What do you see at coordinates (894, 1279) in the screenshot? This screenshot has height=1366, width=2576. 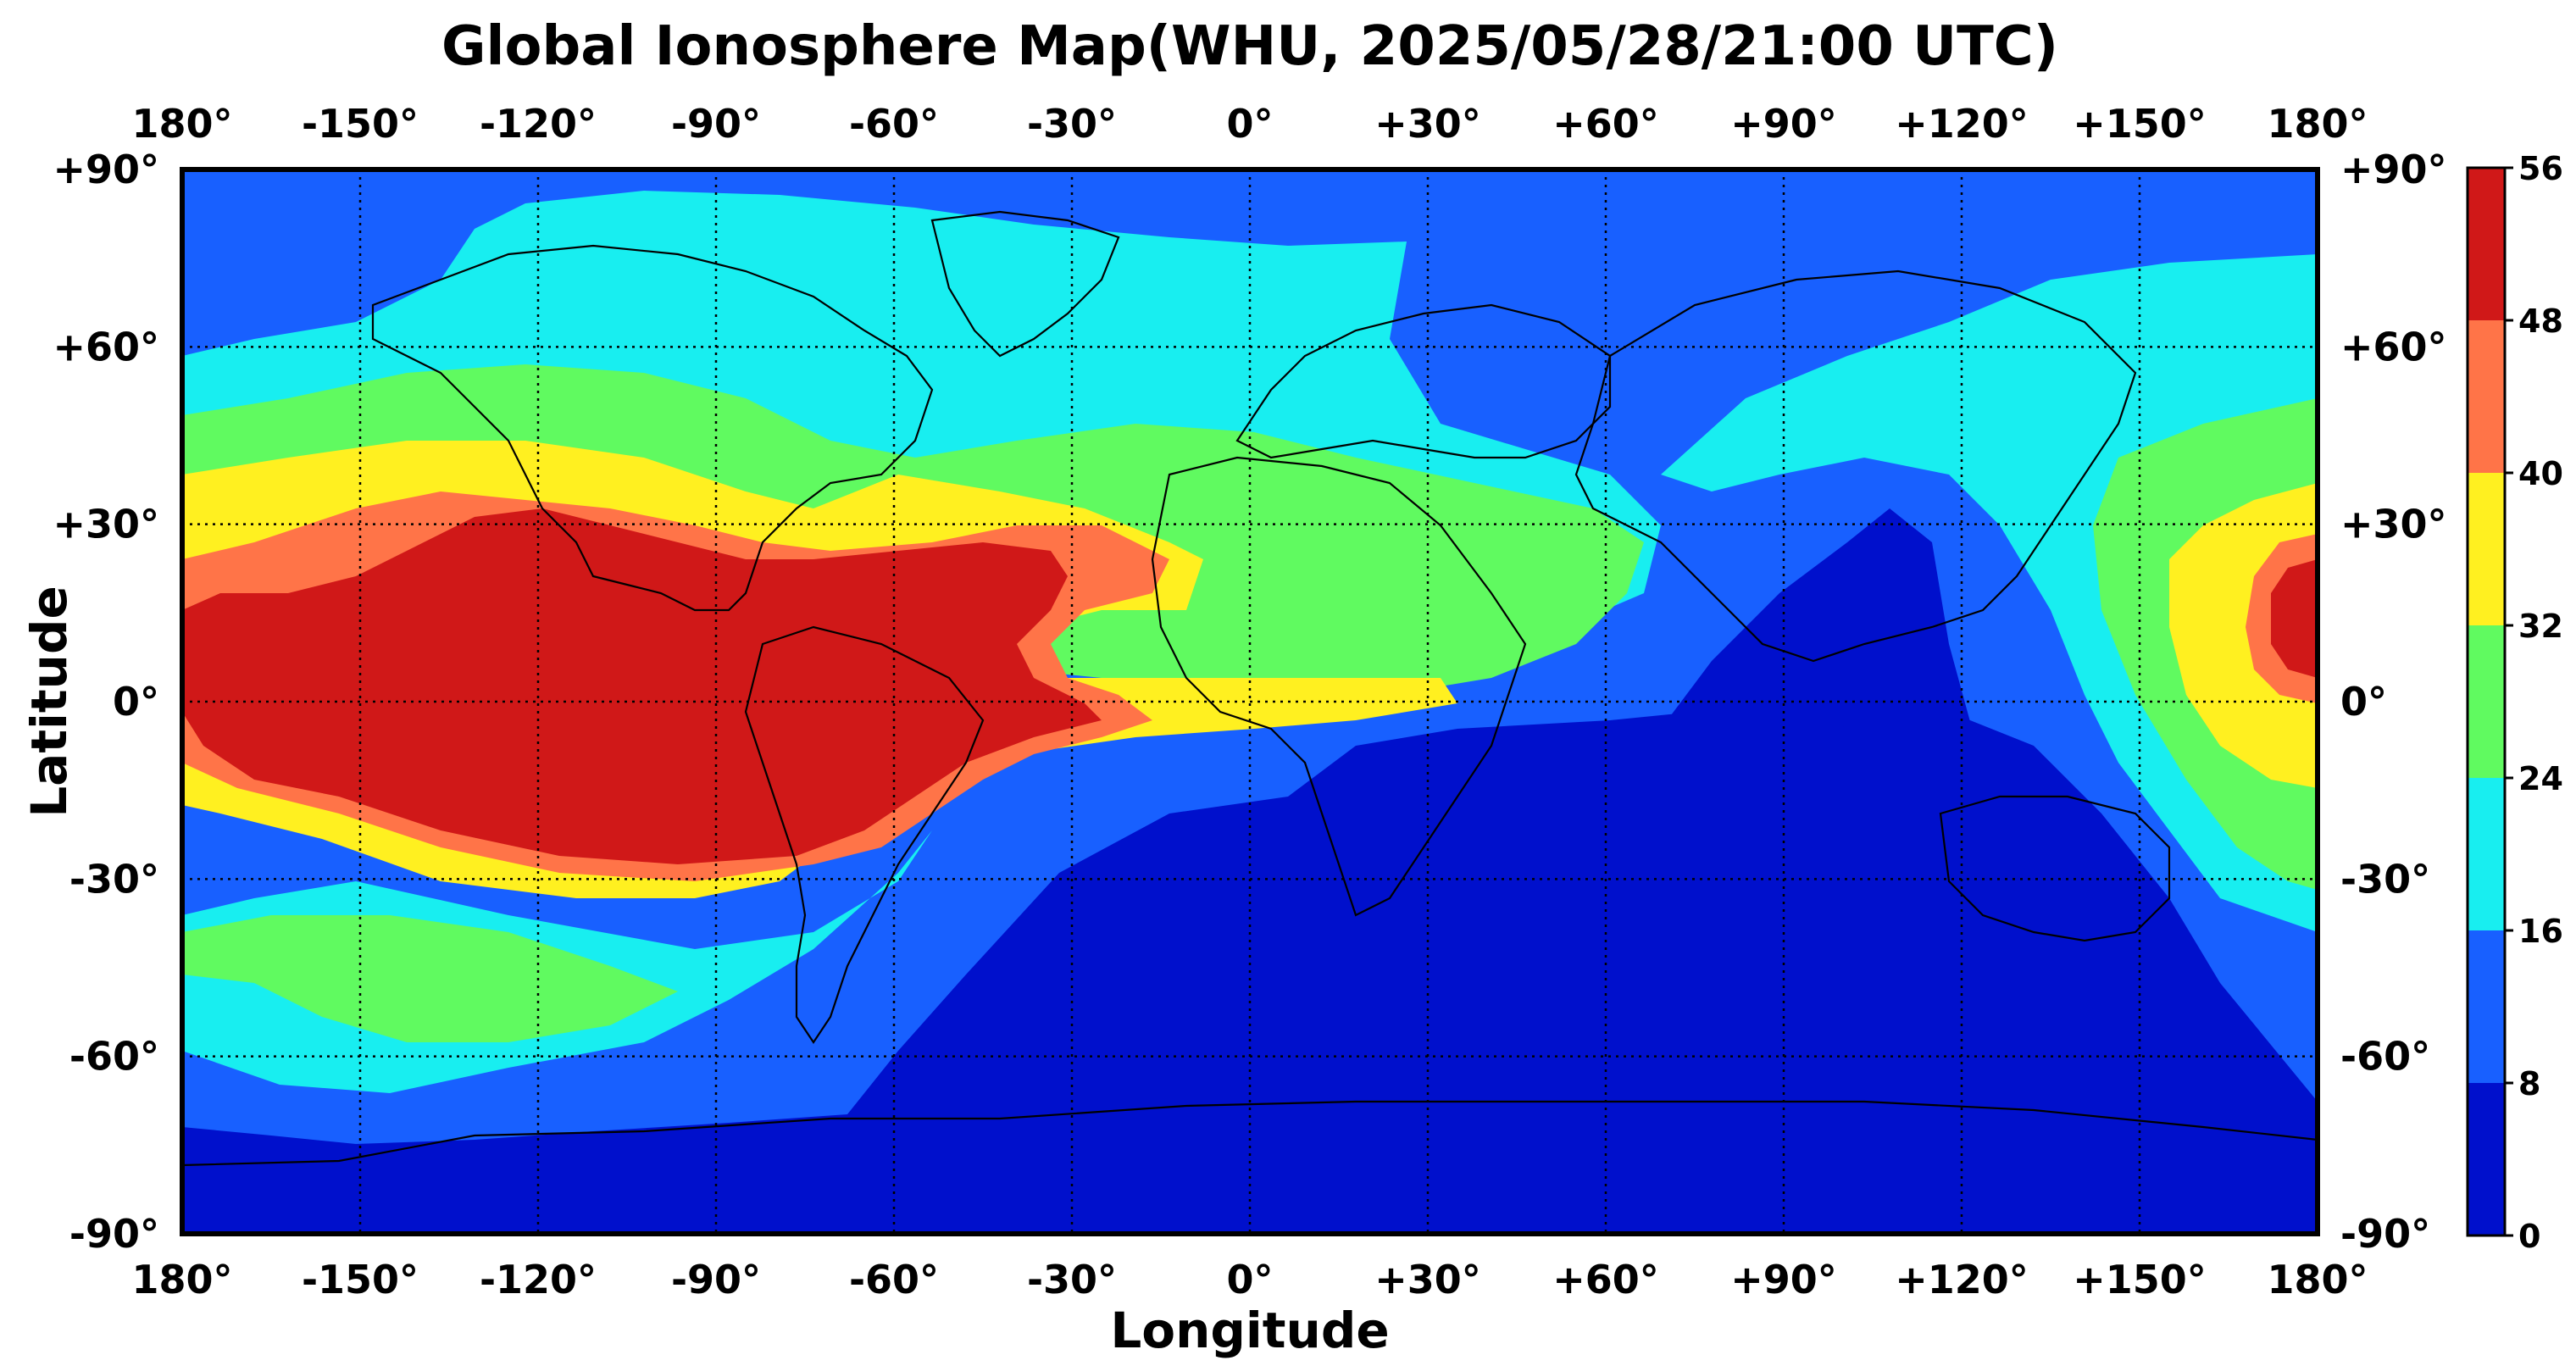 I see `lon-tick-bottom: -60°` at bounding box center [894, 1279].